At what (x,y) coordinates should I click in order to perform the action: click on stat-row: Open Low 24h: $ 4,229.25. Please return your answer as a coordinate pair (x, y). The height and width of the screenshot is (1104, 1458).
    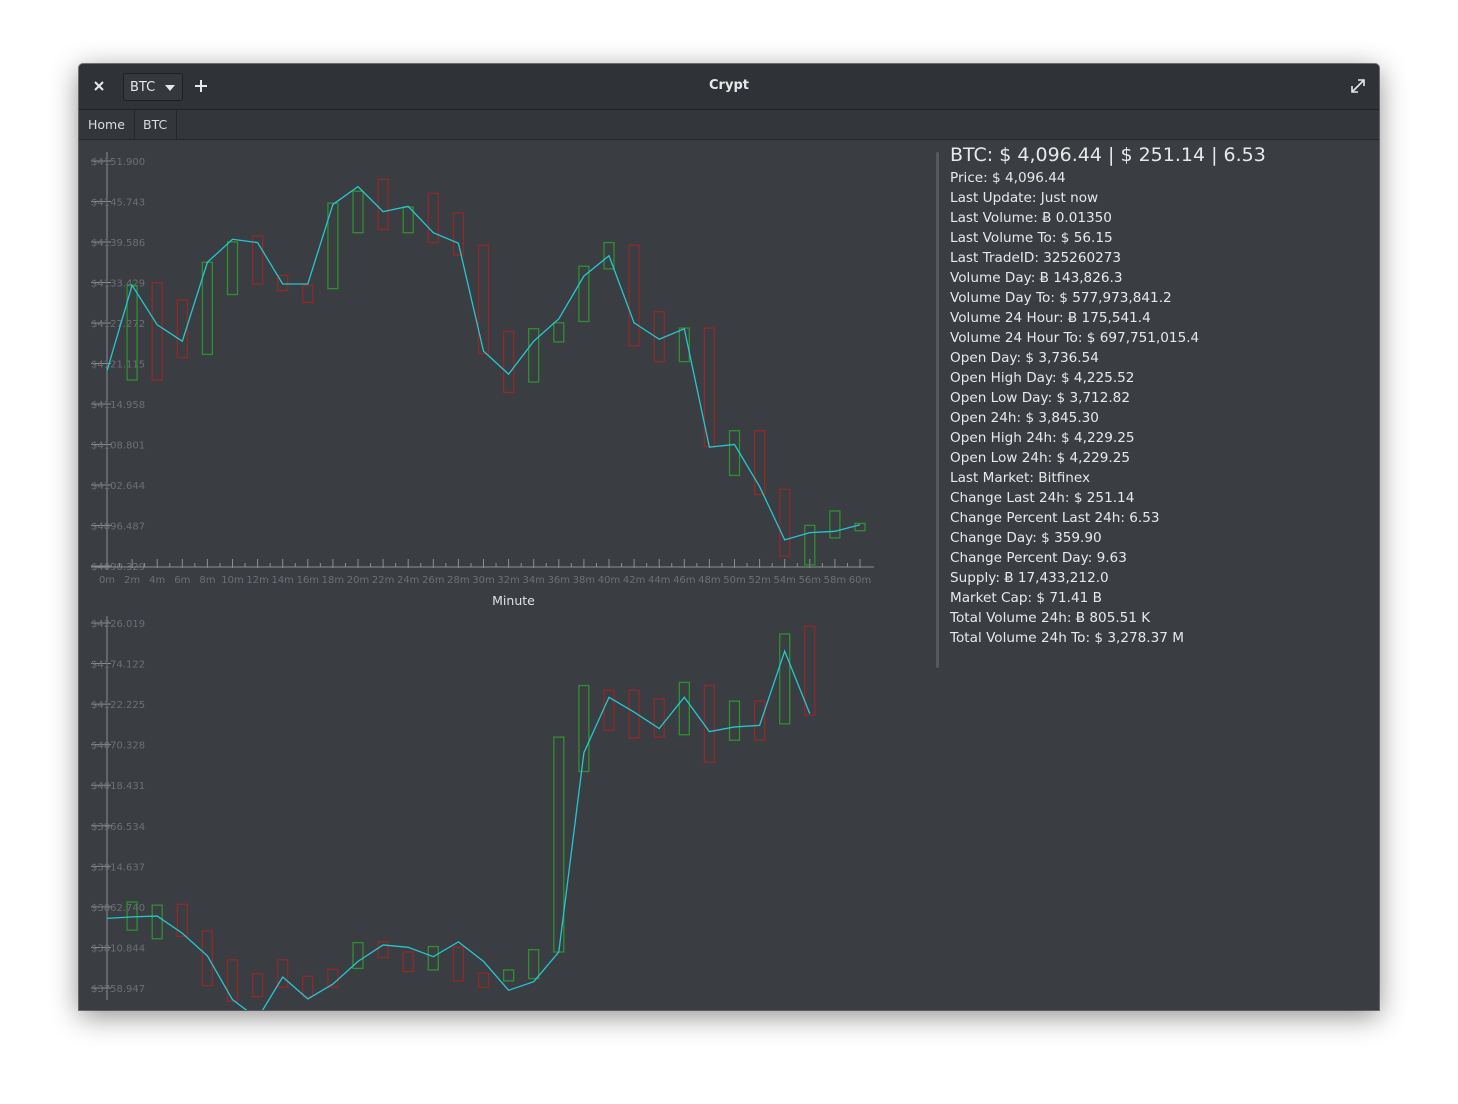
    Looking at the image, I should click on (1040, 458).